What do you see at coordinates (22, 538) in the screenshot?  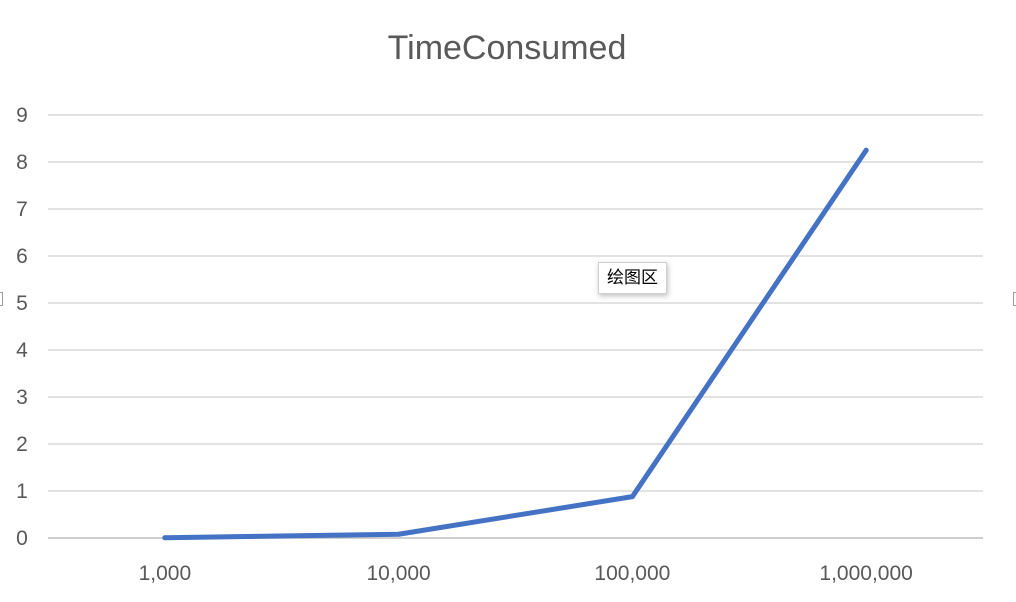 I see `y-tick-label: 0` at bounding box center [22, 538].